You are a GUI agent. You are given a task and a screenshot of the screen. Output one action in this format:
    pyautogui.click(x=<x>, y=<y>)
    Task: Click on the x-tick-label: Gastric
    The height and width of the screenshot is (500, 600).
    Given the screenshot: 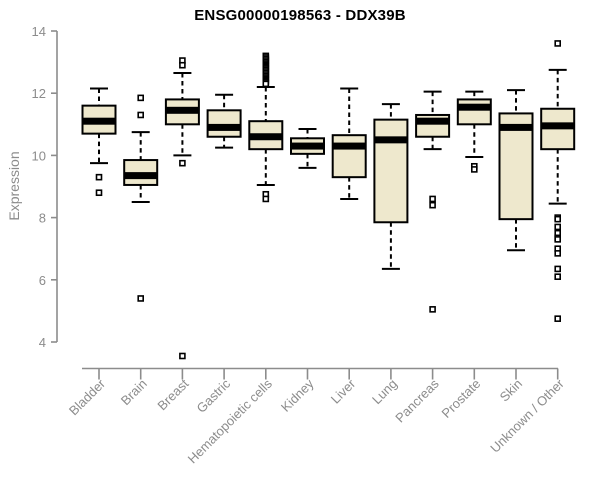 What is the action you would take?
    pyautogui.click(x=214, y=396)
    